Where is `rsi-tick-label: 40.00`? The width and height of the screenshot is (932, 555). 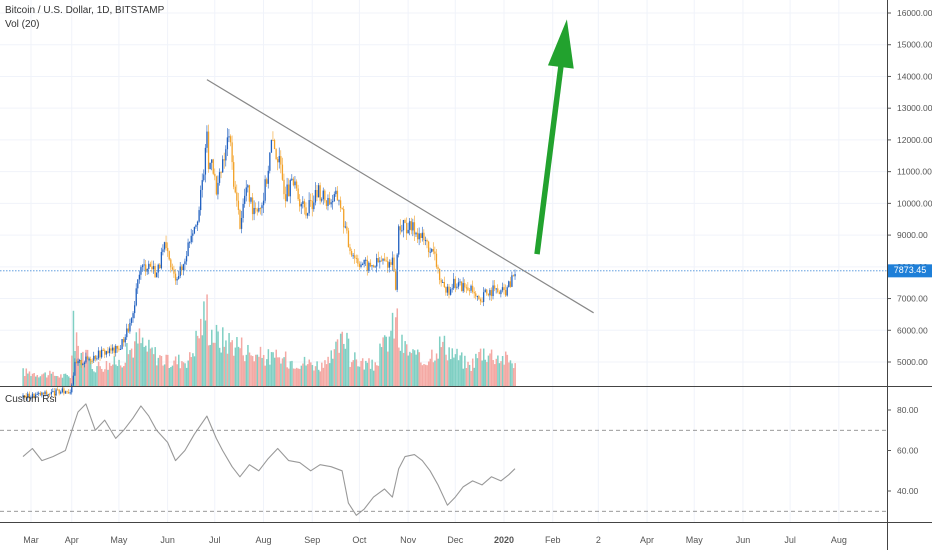
rsi-tick-label: 40.00 is located at coordinates (908, 491).